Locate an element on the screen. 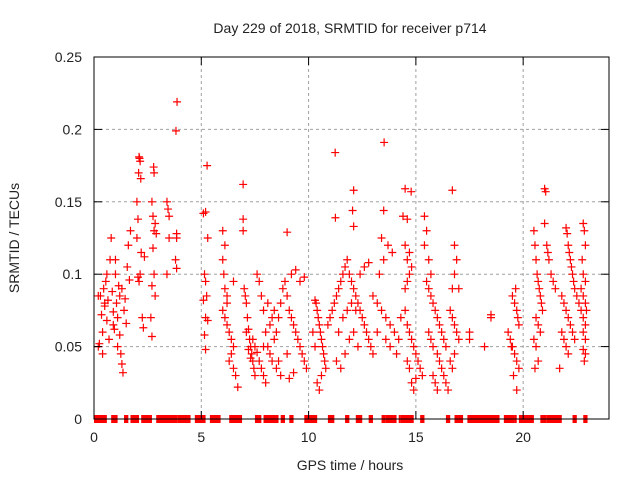  y-axis-label: SRMTID / TECUs is located at coordinates (14, 238).